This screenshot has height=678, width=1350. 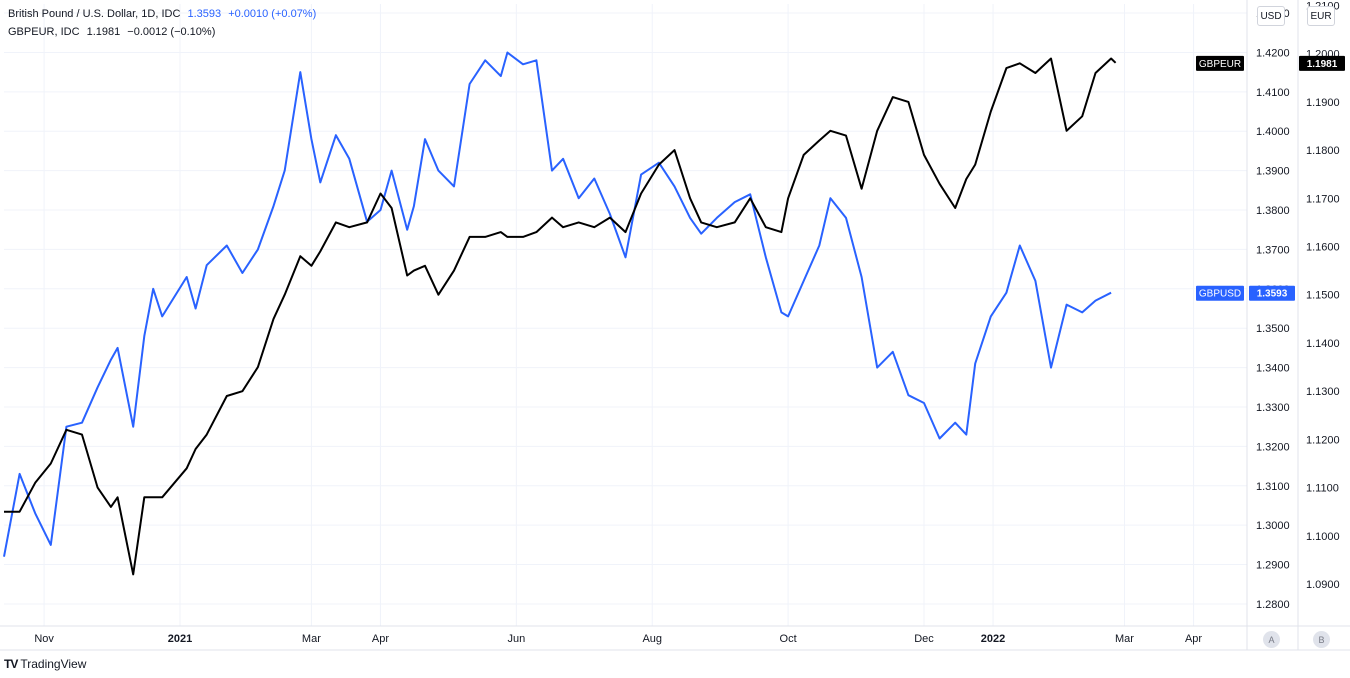 I want to click on eur-tick-label: 1.1200, so click(x=1323, y=440).